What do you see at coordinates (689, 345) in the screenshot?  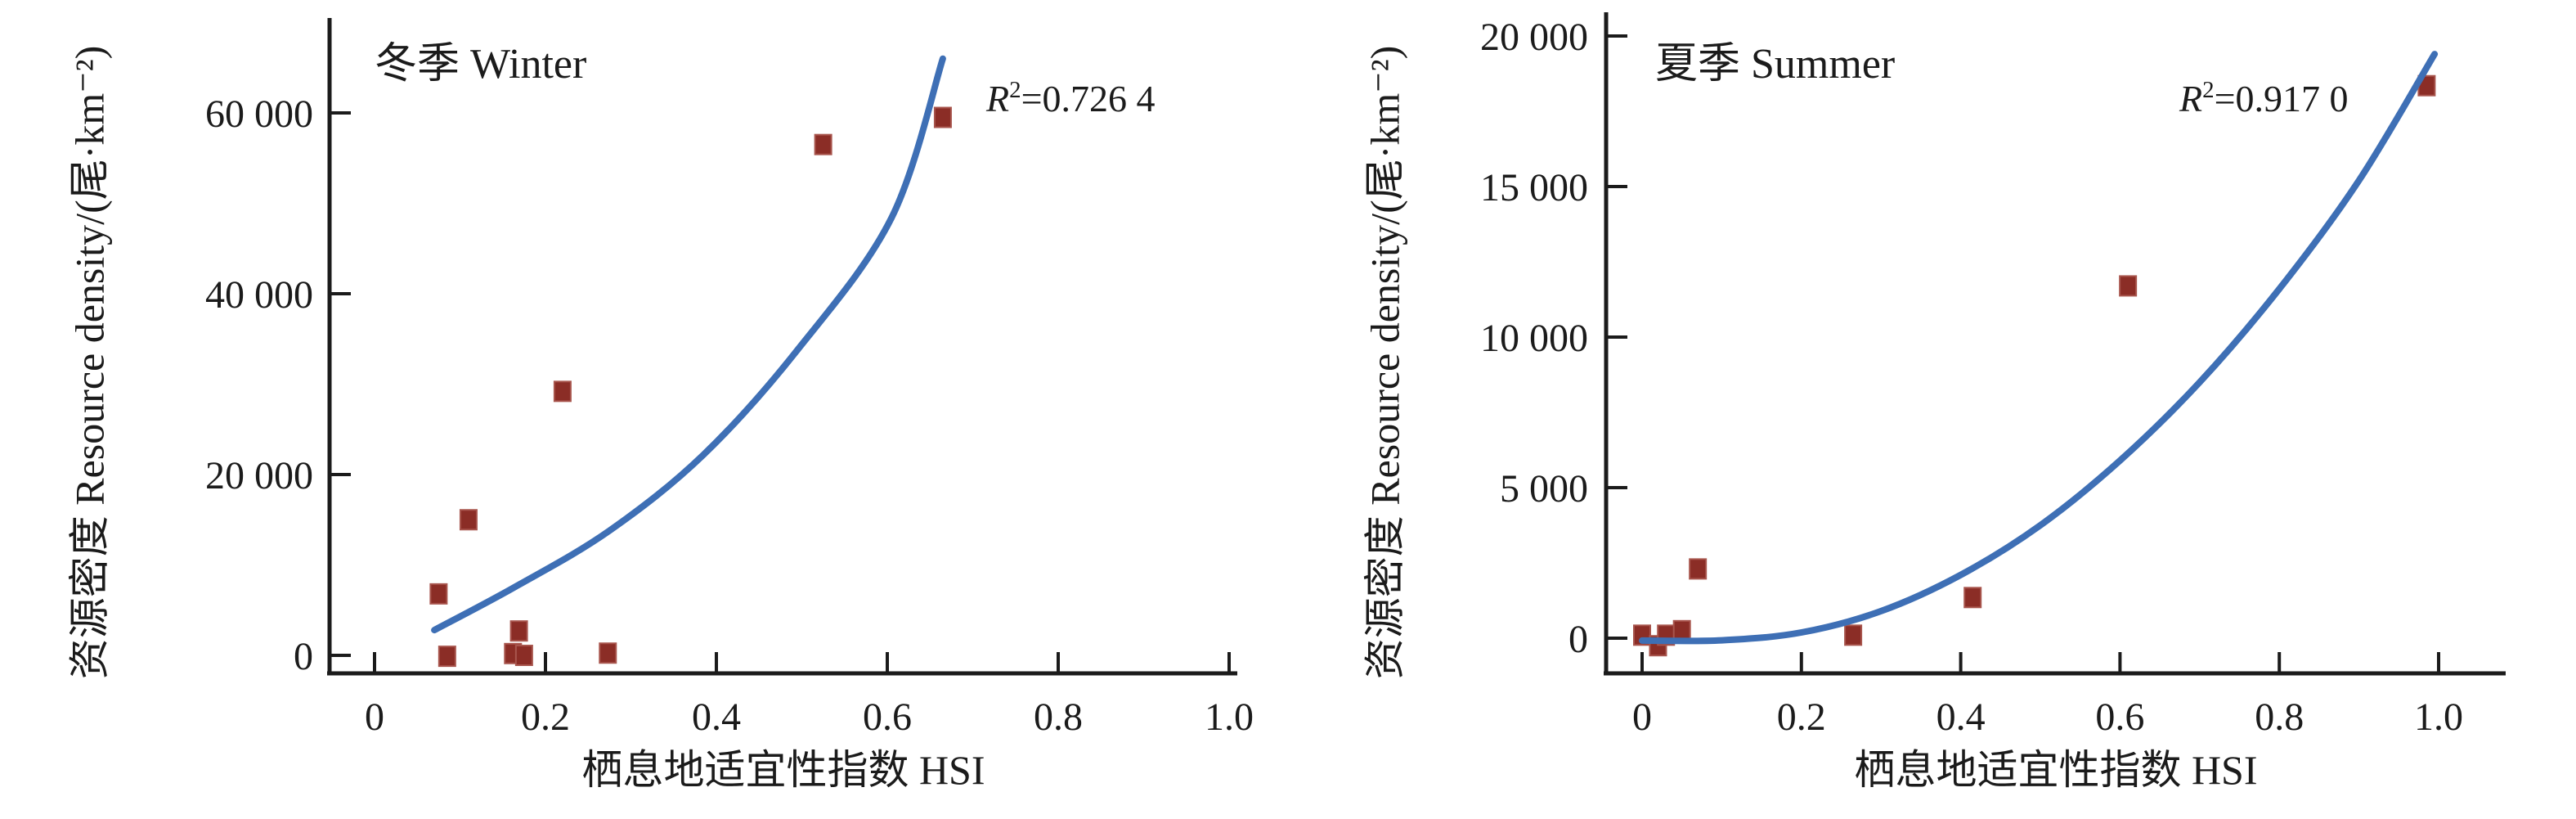 I see `trend-curve` at bounding box center [689, 345].